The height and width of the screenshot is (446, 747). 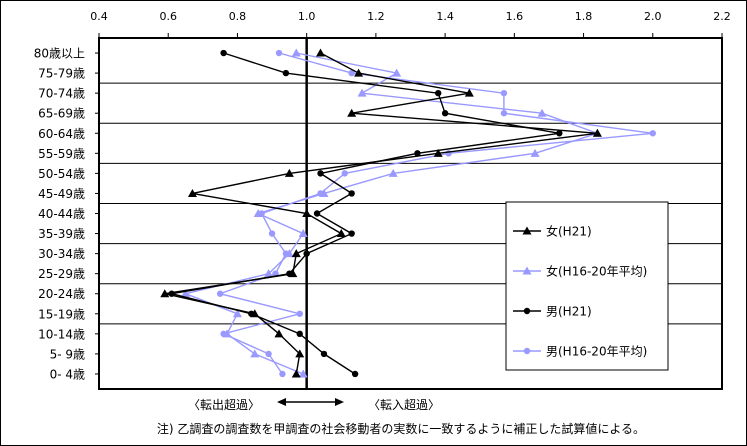 What do you see at coordinates (569, 312) in the screenshot?
I see `legend-label: 男(H21)` at bounding box center [569, 312].